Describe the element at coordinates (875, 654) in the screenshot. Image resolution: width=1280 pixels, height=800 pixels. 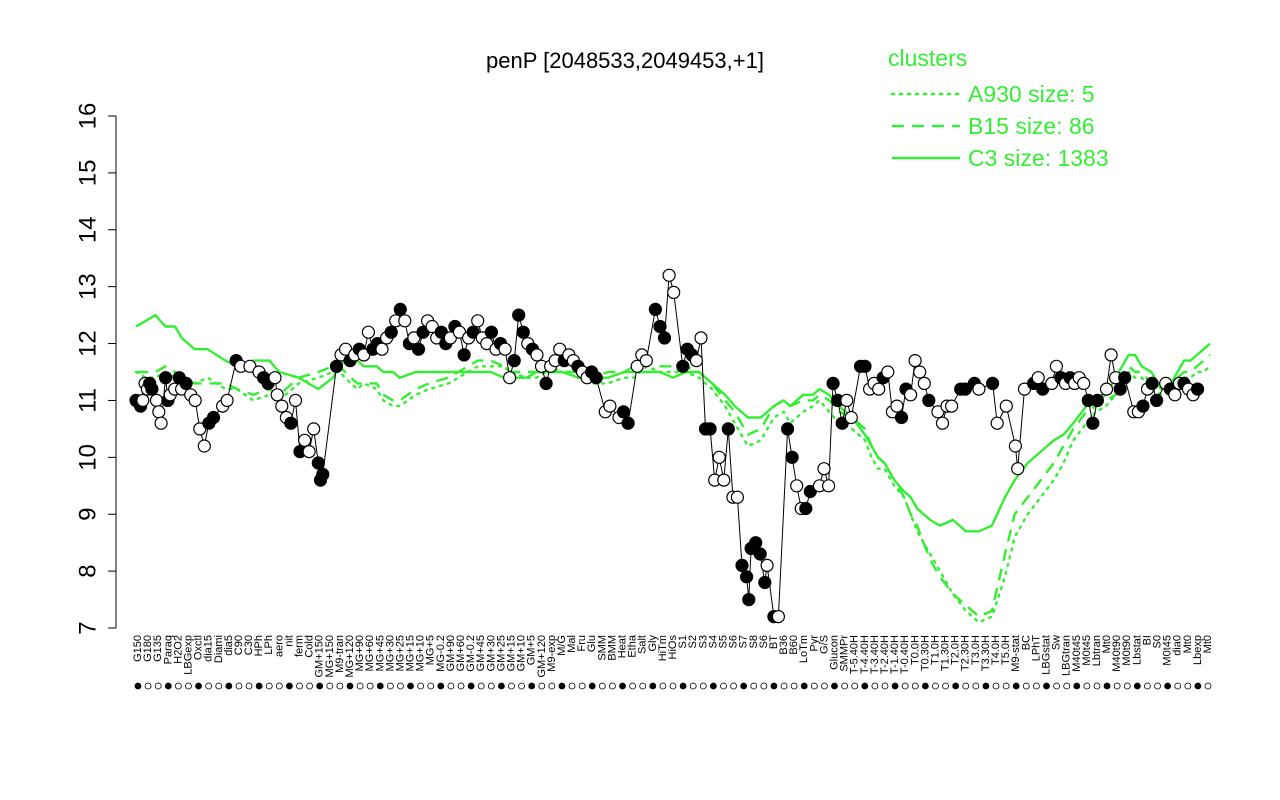
I see `x-tick-label: T-3.40H` at that location.